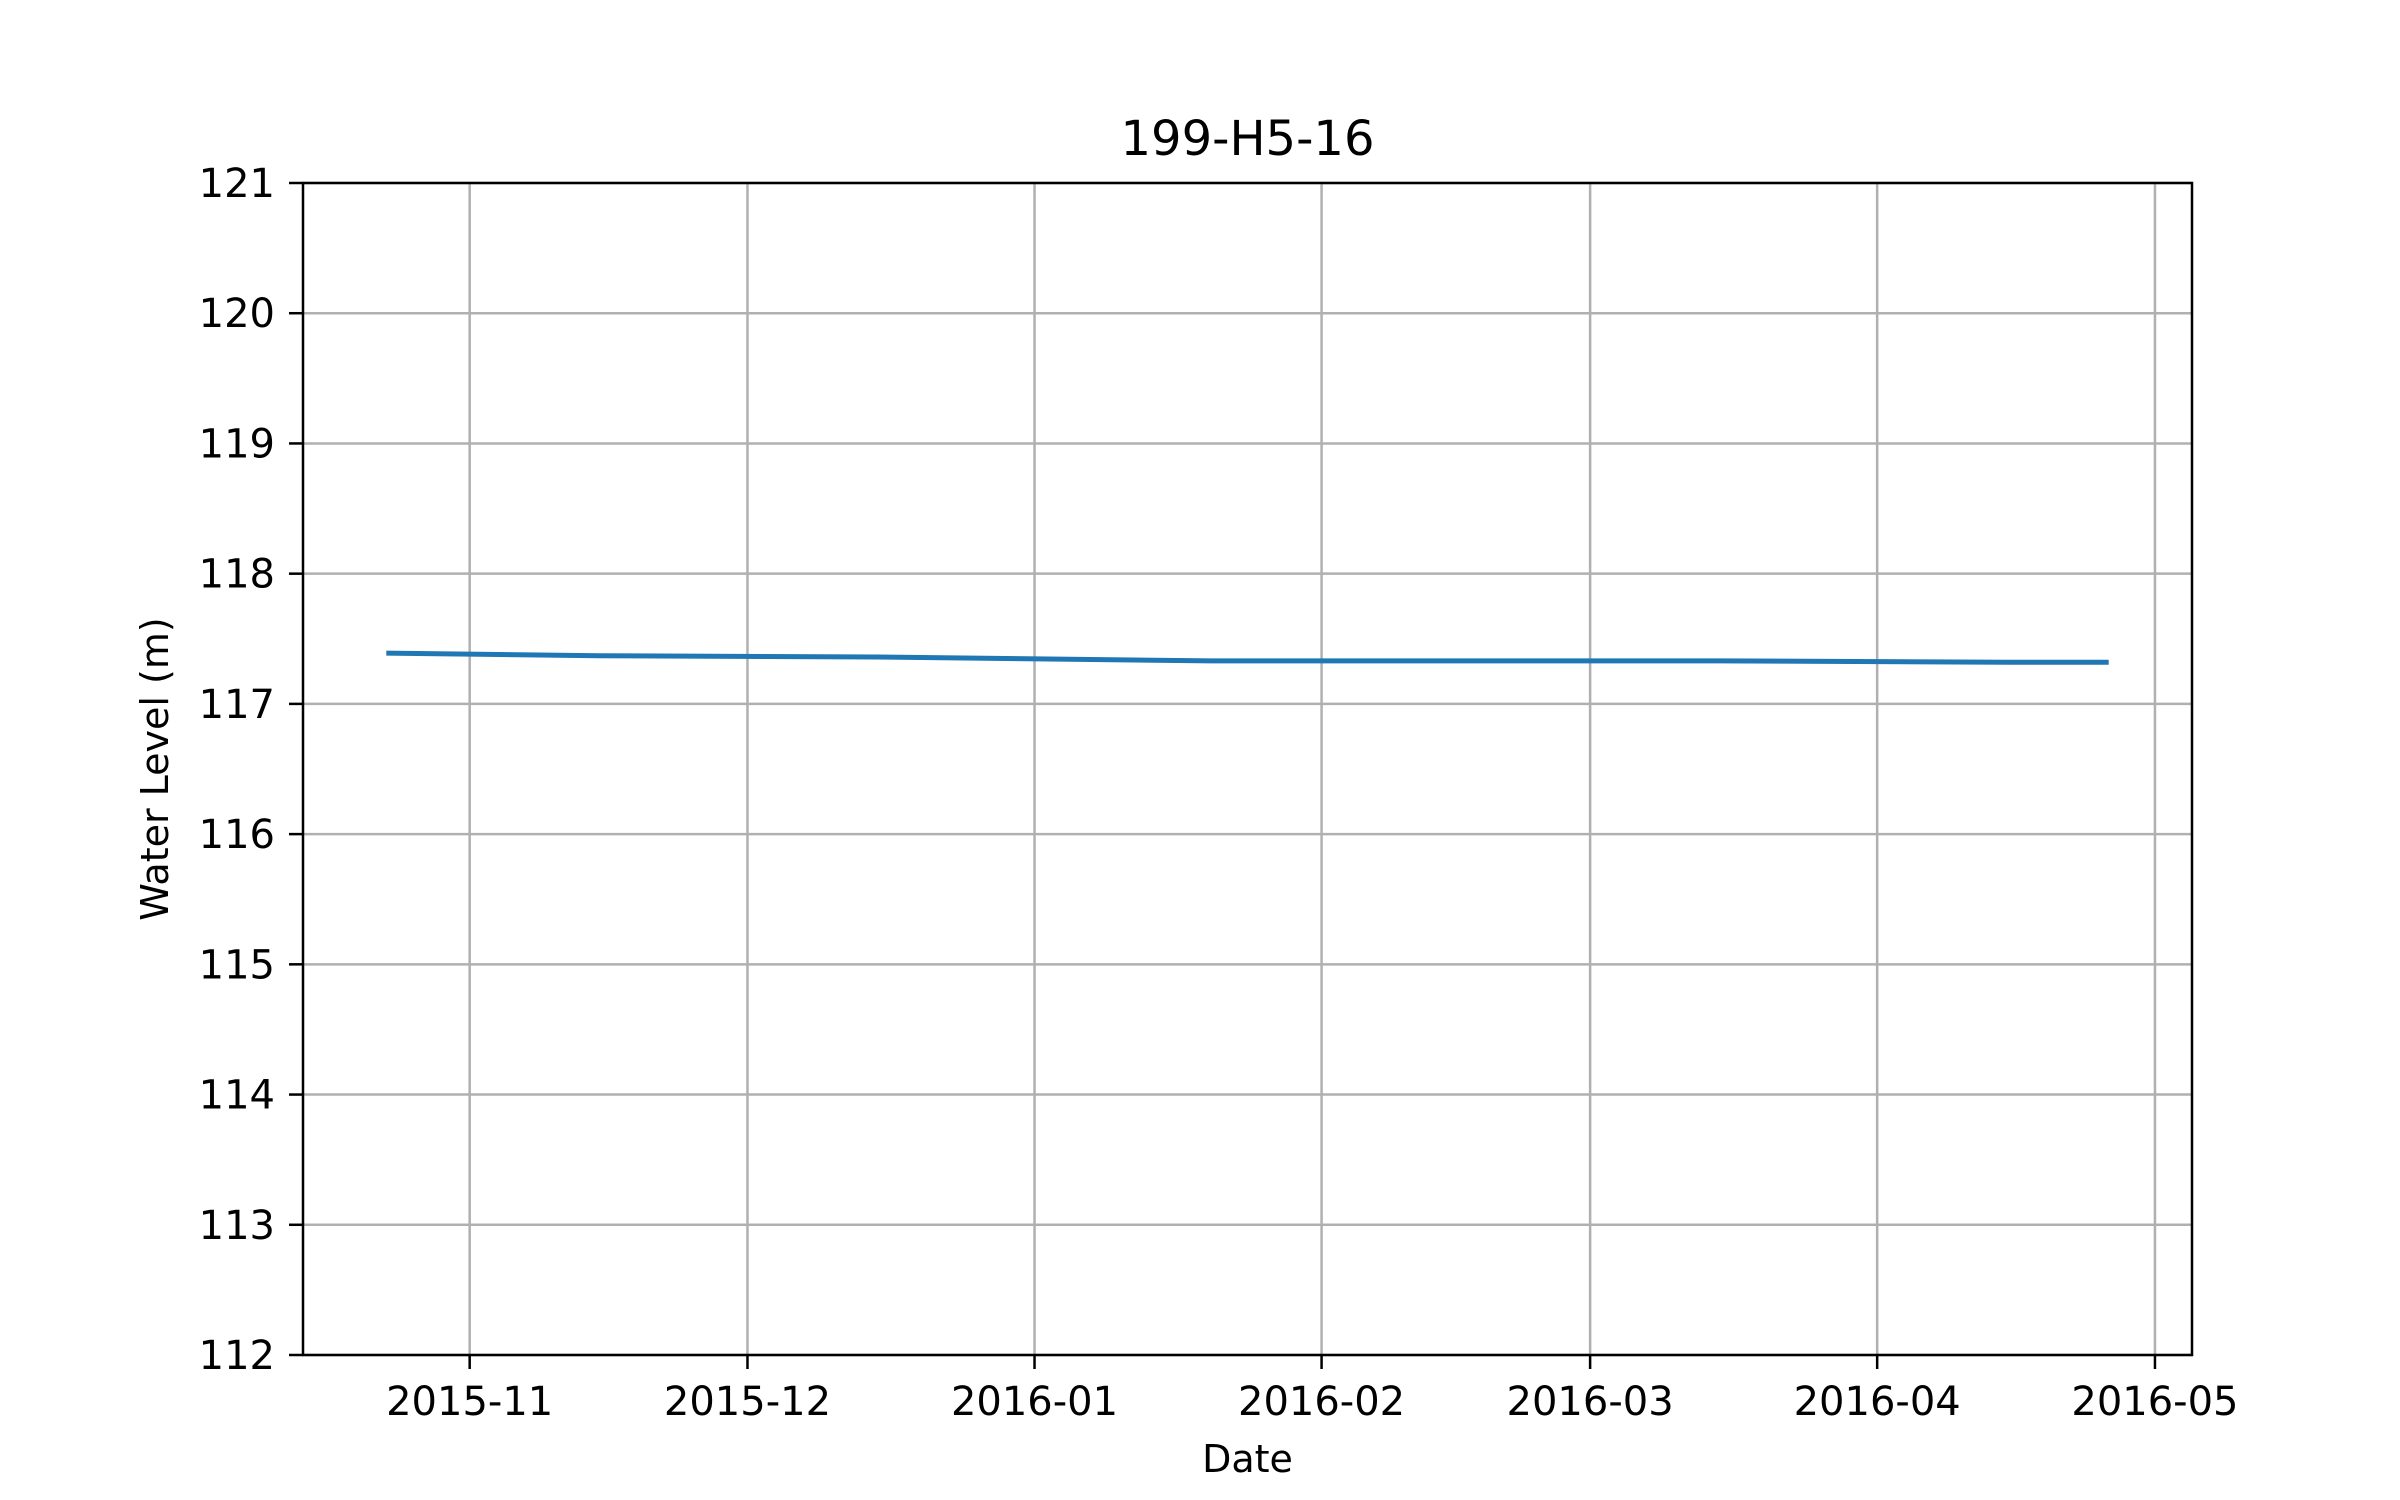 This screenshot has width=2400, height=1500. What do you see at coordinates (237, 575) in the screenshot?
I see `y-tick-label: 118` at bounding box center [237, 575].